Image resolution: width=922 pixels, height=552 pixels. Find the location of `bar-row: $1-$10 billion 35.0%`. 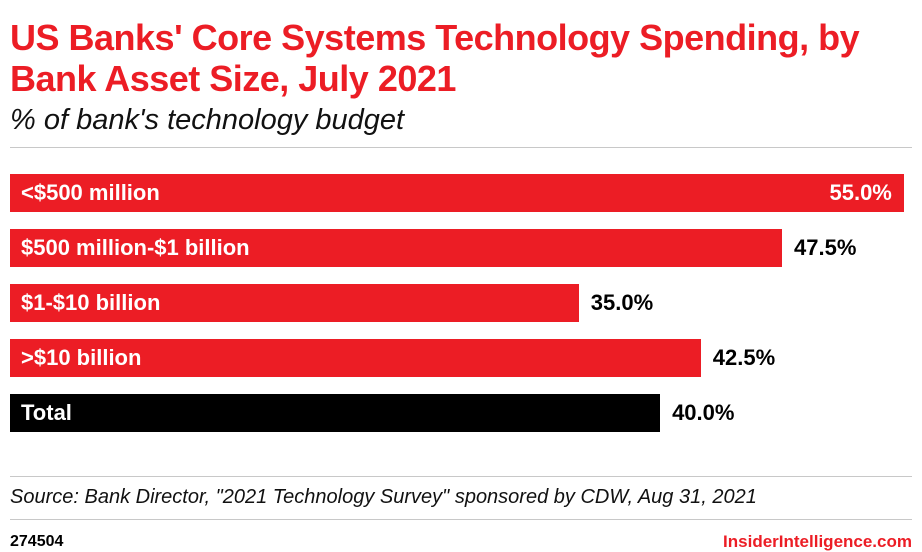

bar-row: $1-$10 billion 35.0% is located at coordinates (461, 303).